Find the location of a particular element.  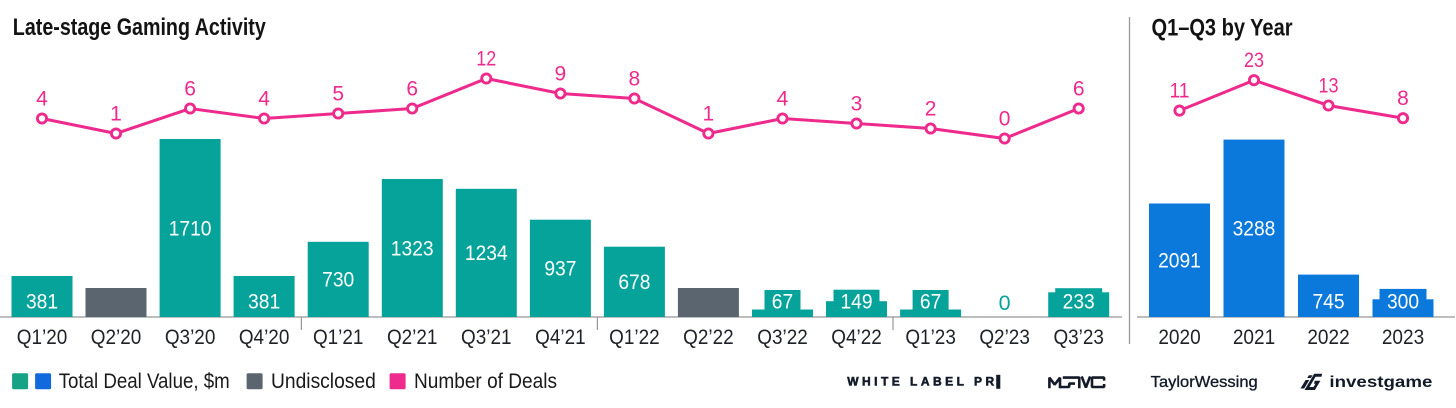

svg-text: Q3’21 is located at coordinates (486, 337).